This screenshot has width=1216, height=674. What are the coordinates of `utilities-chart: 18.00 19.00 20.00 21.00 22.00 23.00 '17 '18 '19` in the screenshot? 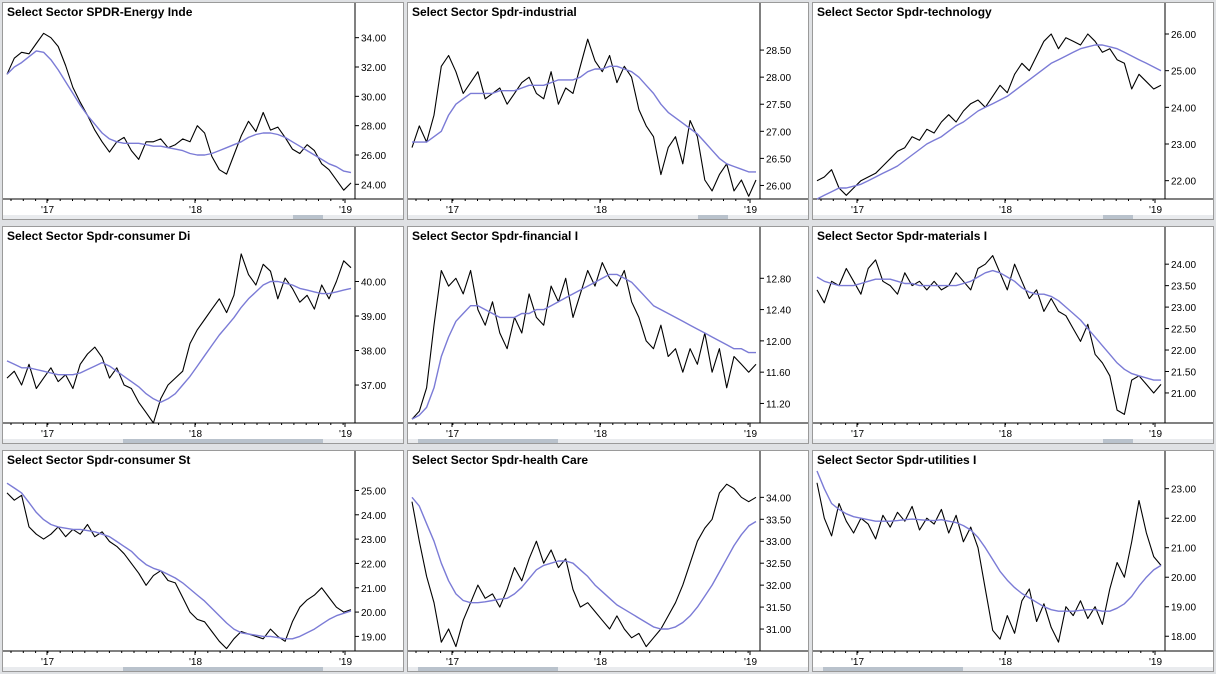 It's located at (1013, 559).